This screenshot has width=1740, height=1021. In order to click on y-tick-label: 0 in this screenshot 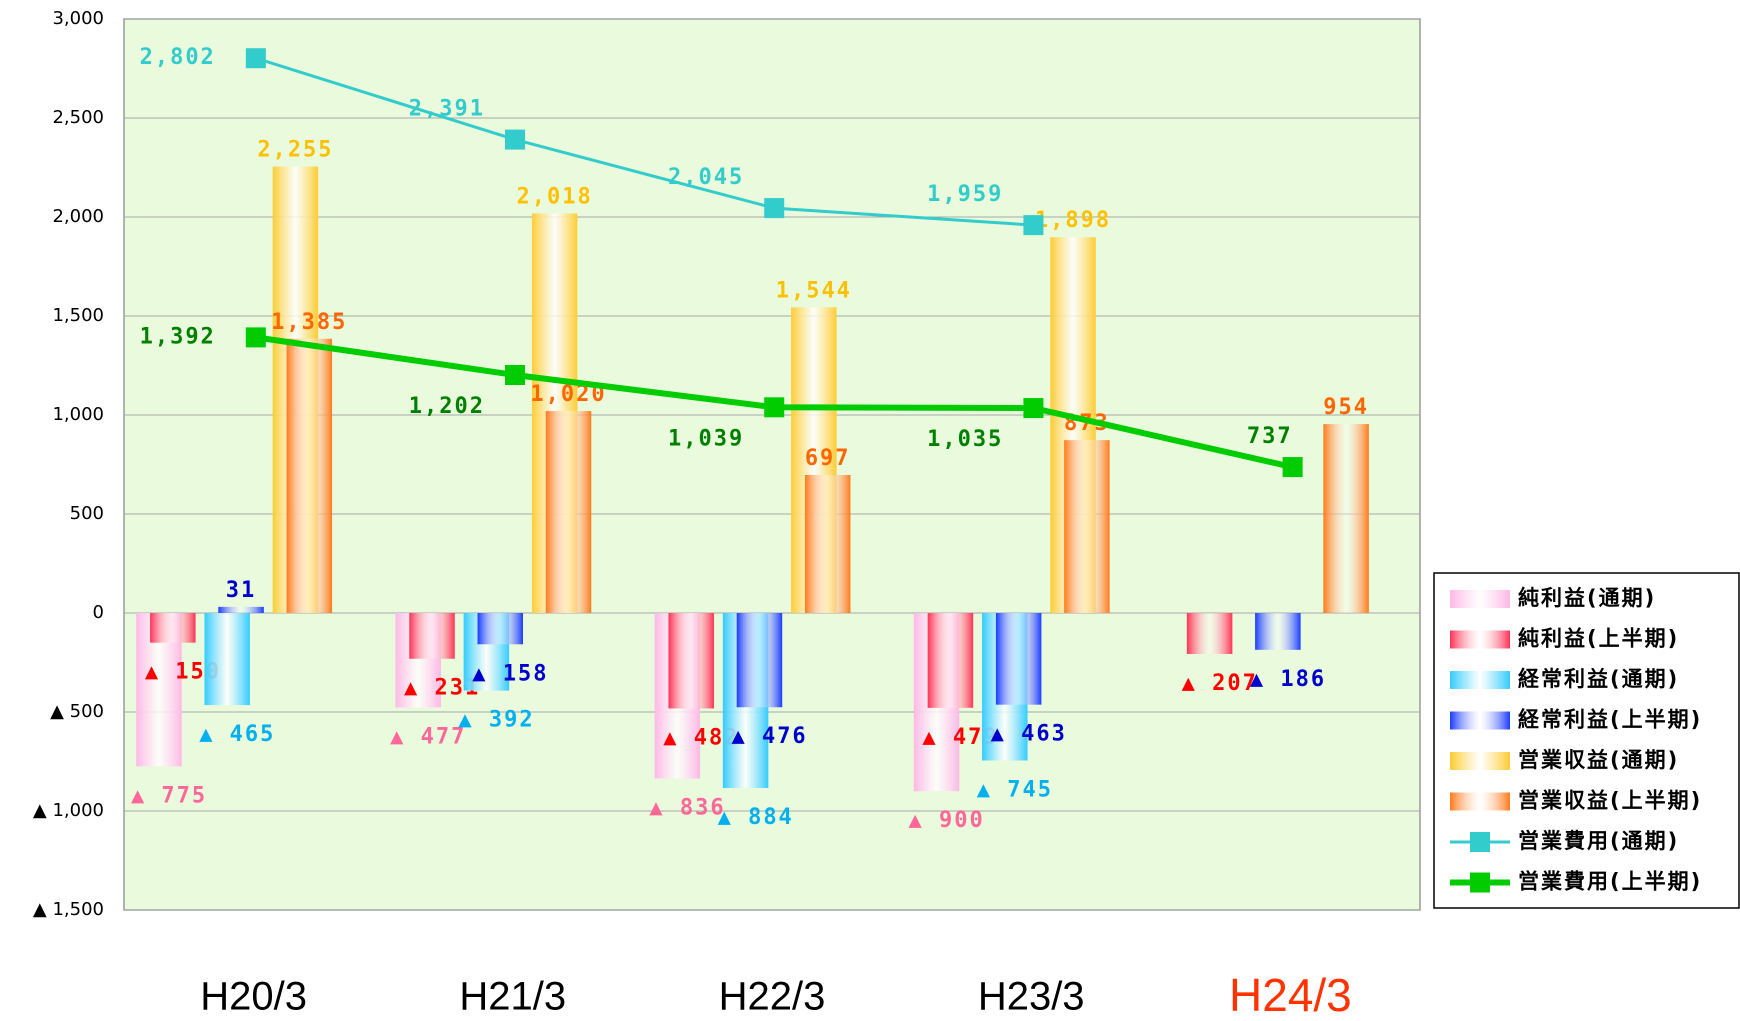, I will do `click(98, 612)`.